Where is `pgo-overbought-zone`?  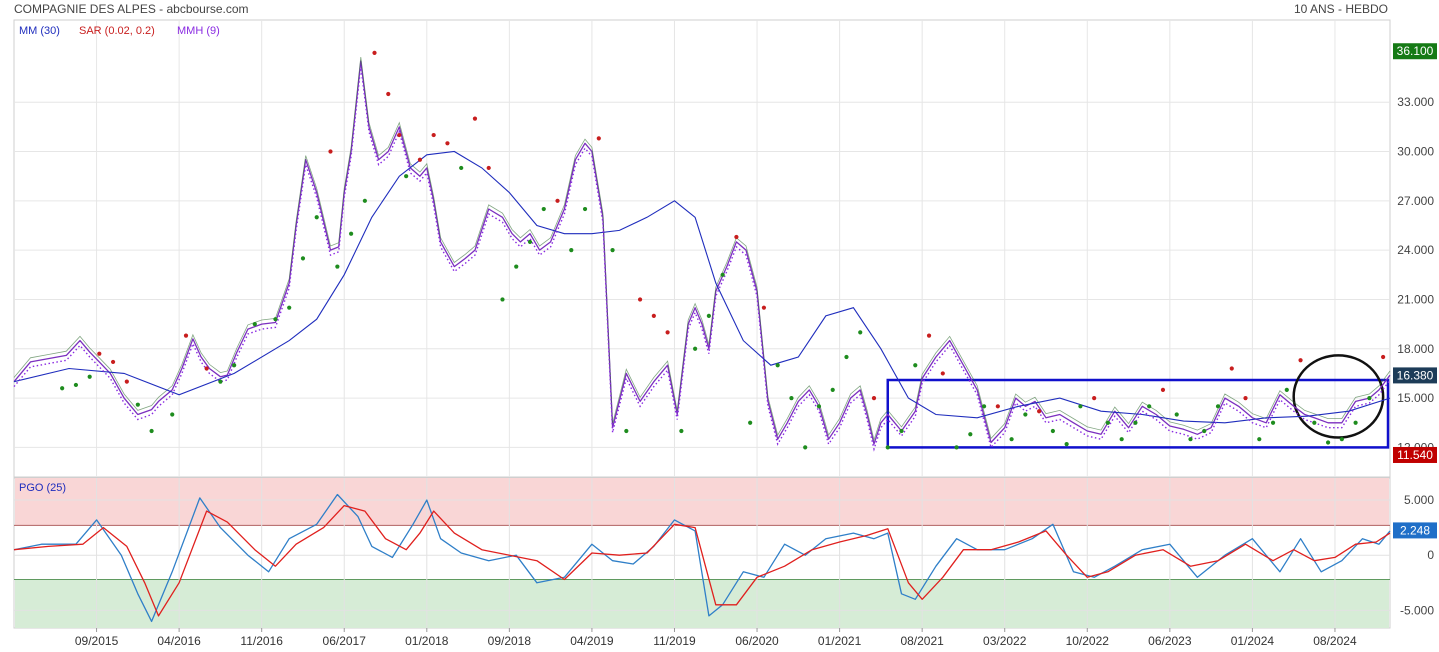 pgo-overbought-zone is located at coordinates (702, 502).